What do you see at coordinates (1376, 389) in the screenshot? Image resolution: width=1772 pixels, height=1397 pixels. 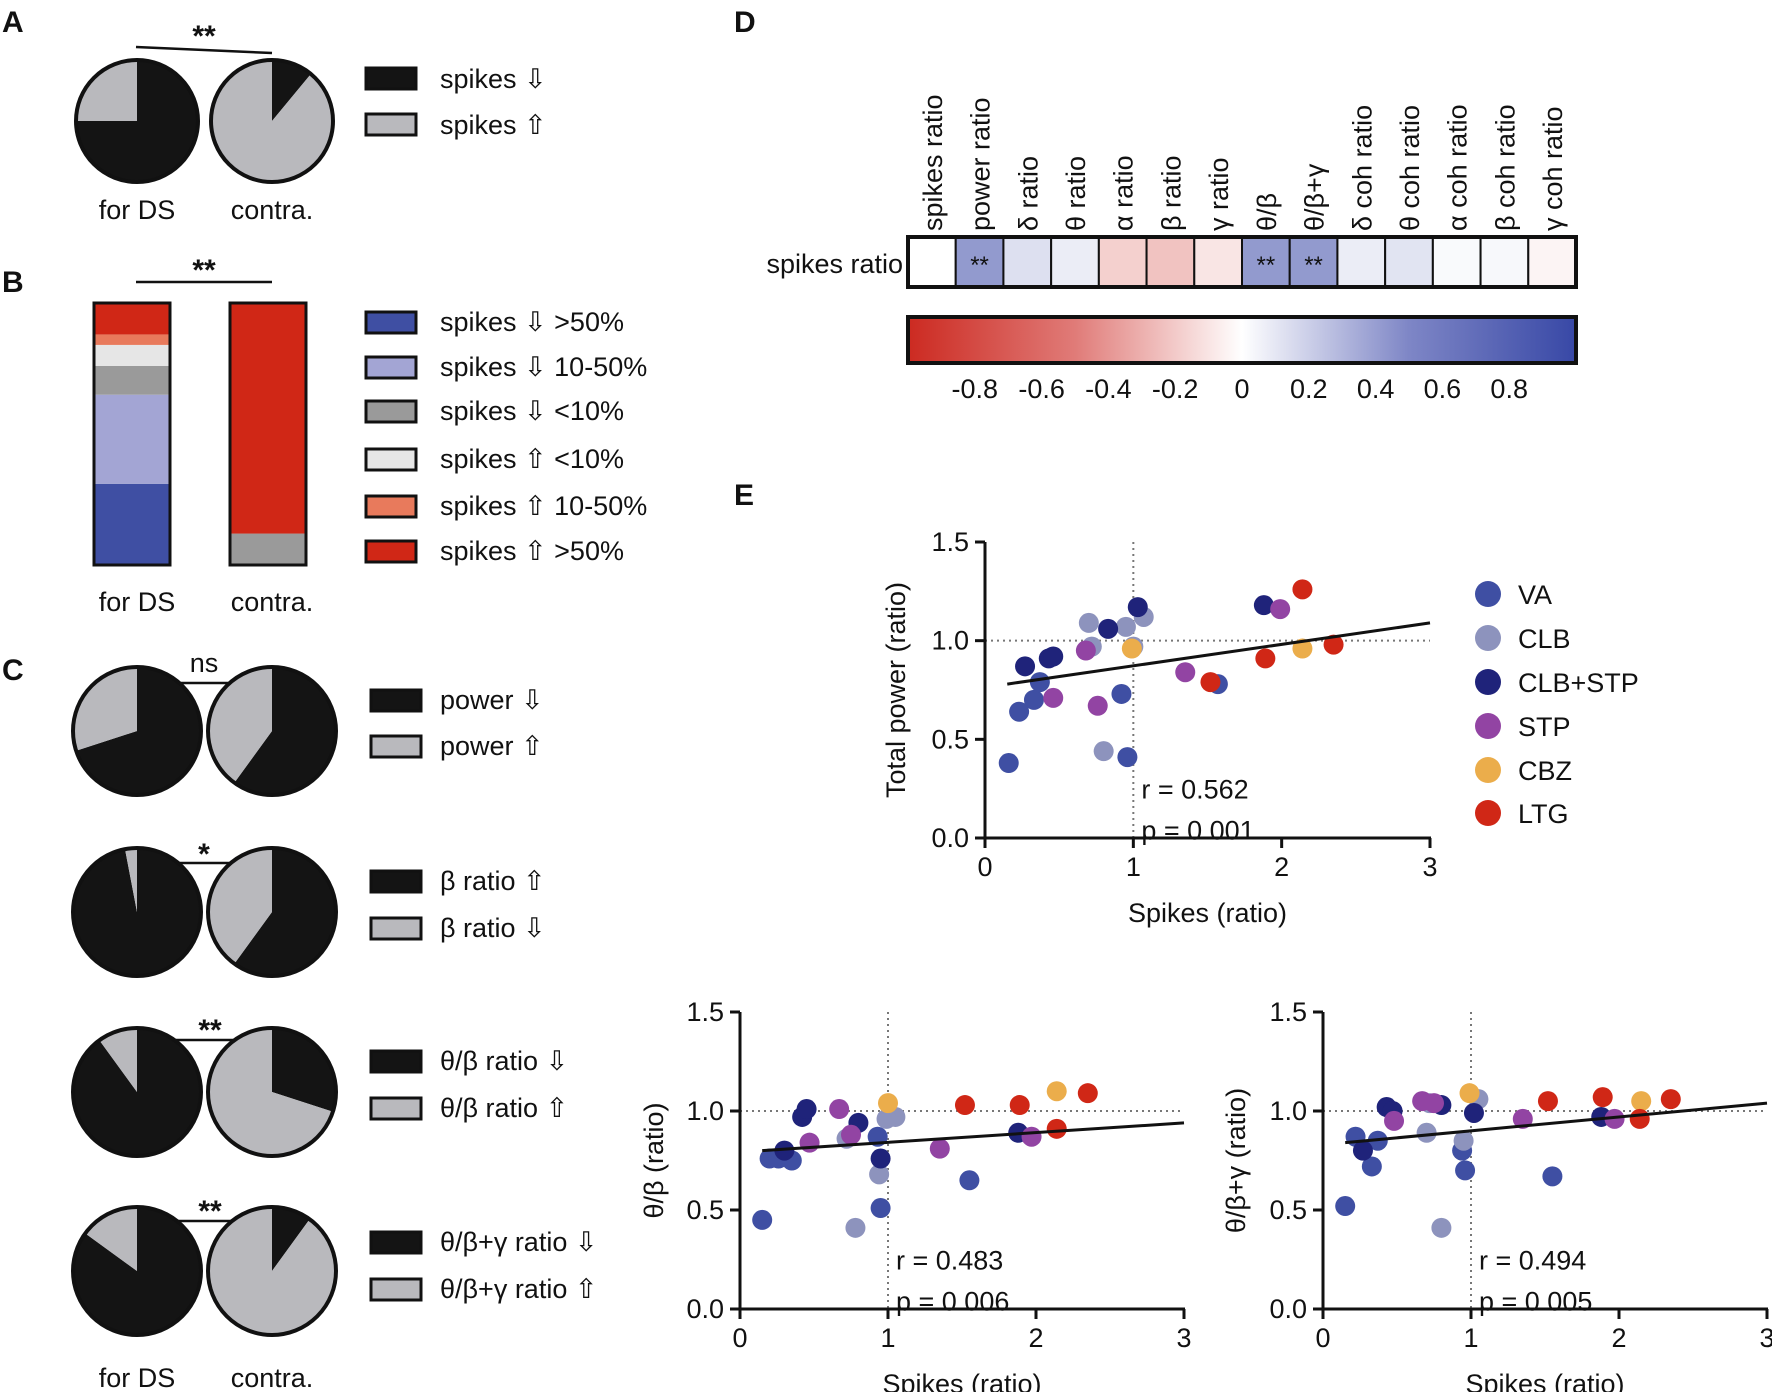 I see `colorbar-tick-label: 0.4` at bounding box center [1376, 389].